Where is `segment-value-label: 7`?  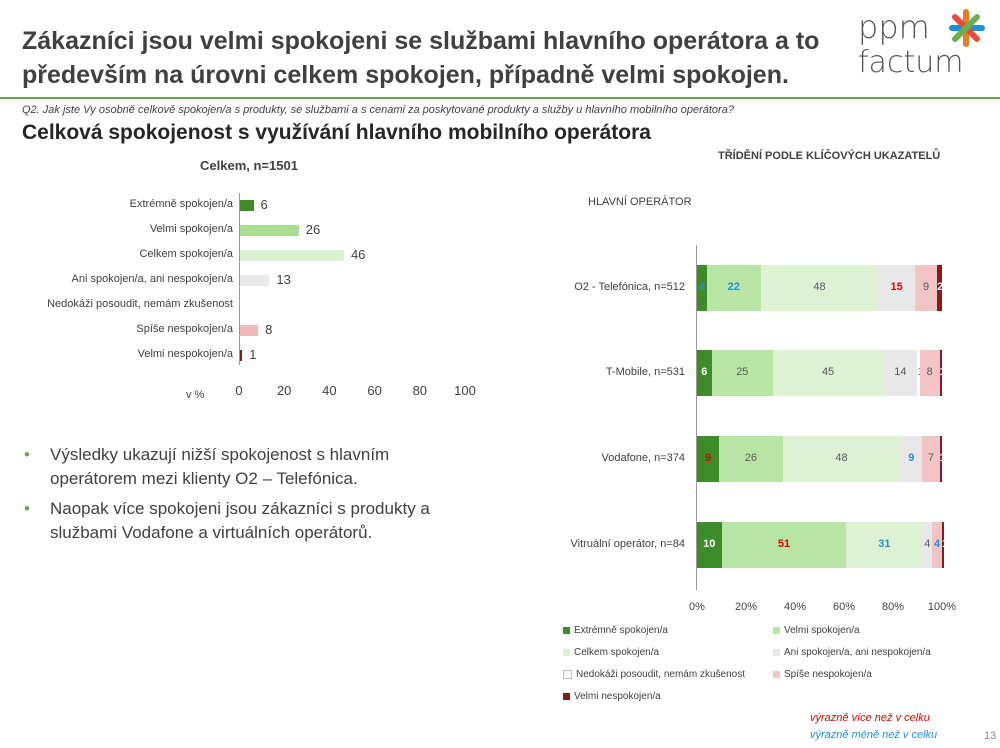 segment-value-label: 7 is located at coordinates (931, 458).